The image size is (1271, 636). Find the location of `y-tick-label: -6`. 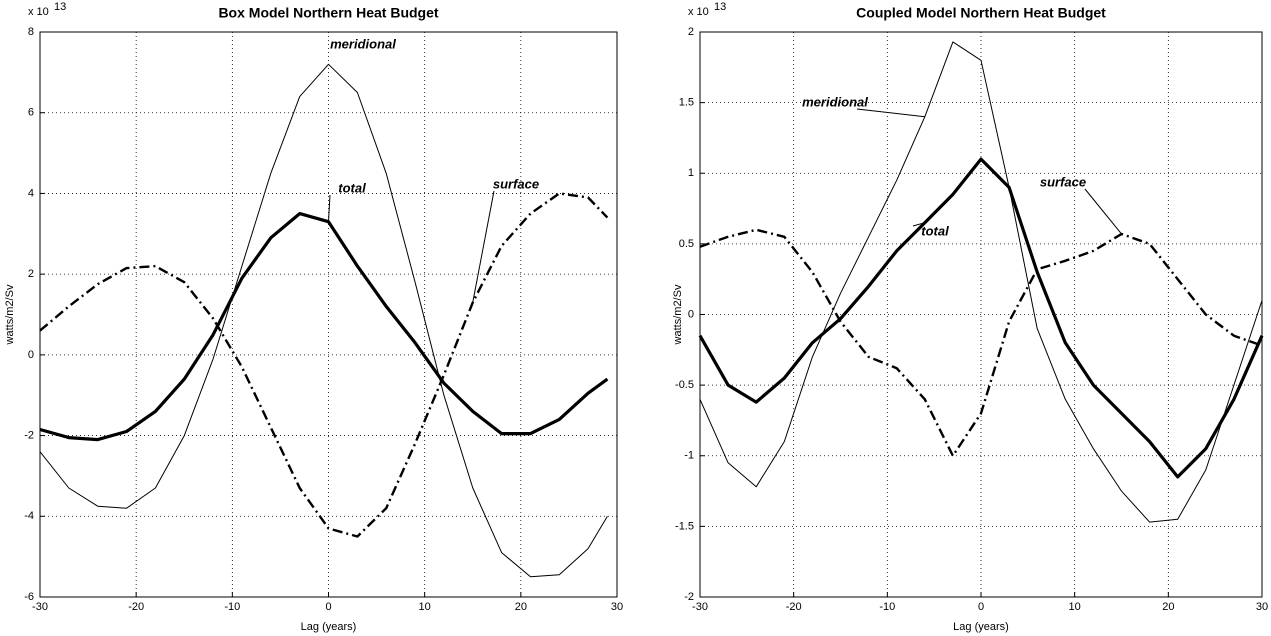

y-tick-label: -6 is located at coordinates (29, 597).